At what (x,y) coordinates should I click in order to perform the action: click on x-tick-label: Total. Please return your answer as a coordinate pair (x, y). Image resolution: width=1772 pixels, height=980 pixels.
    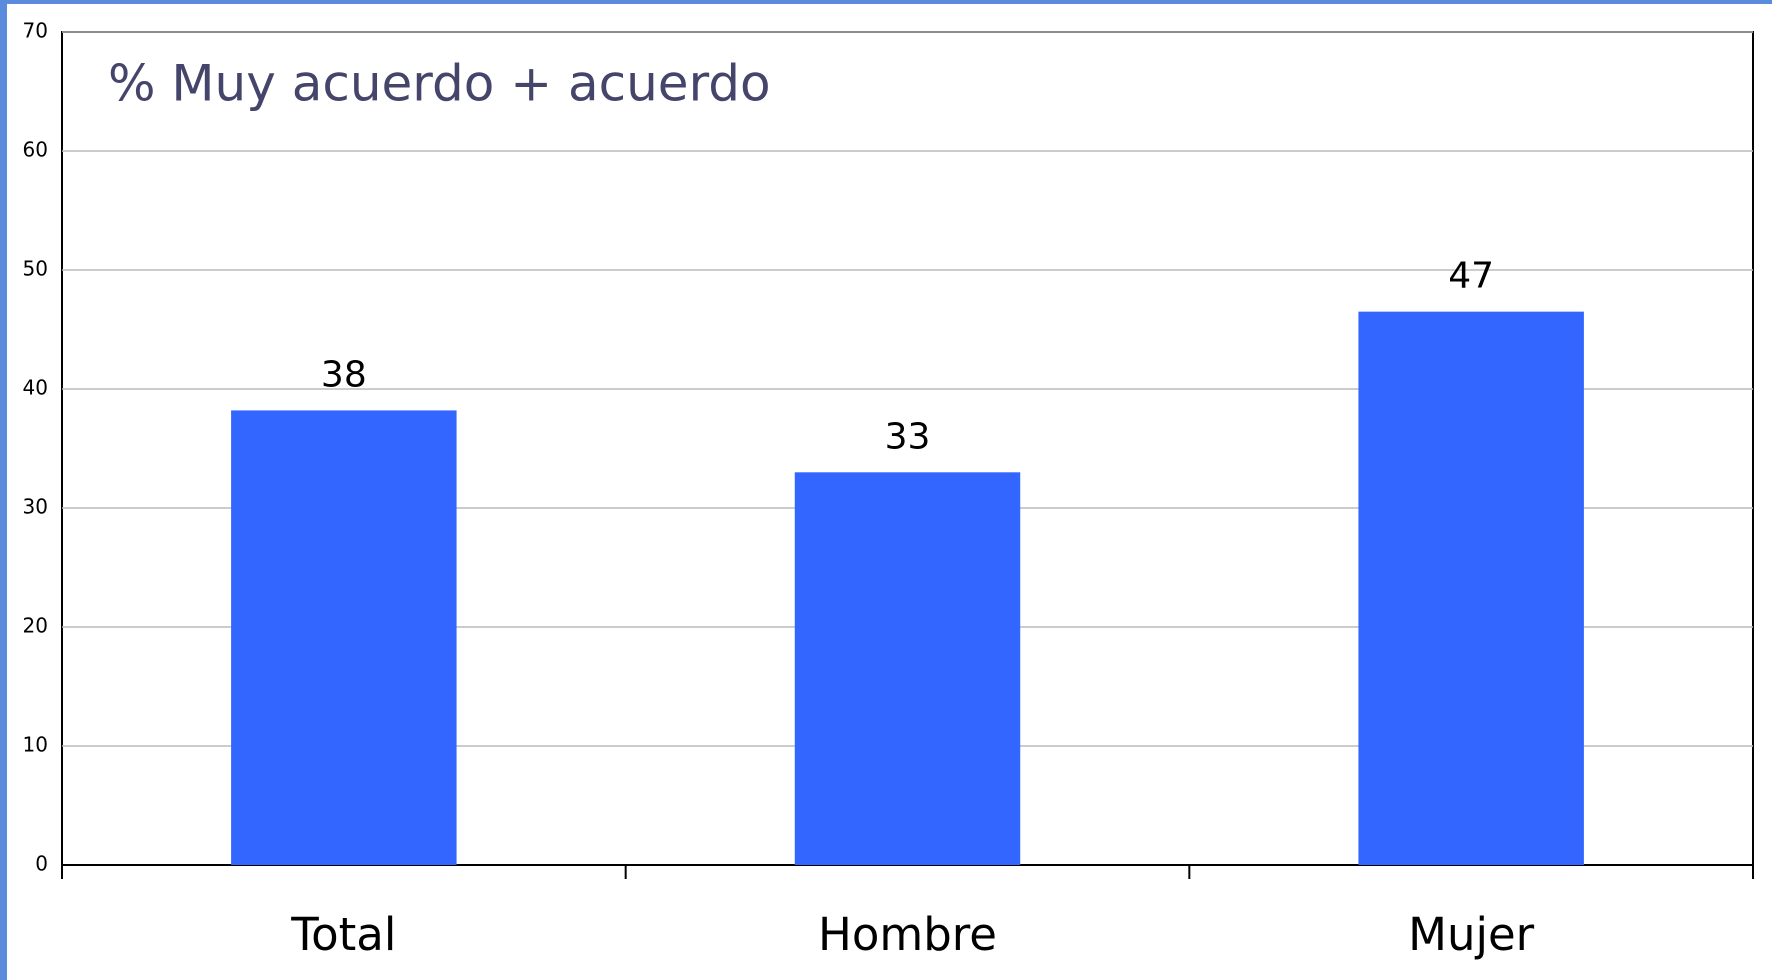
    Looking at the image, I should click on (343, 934).